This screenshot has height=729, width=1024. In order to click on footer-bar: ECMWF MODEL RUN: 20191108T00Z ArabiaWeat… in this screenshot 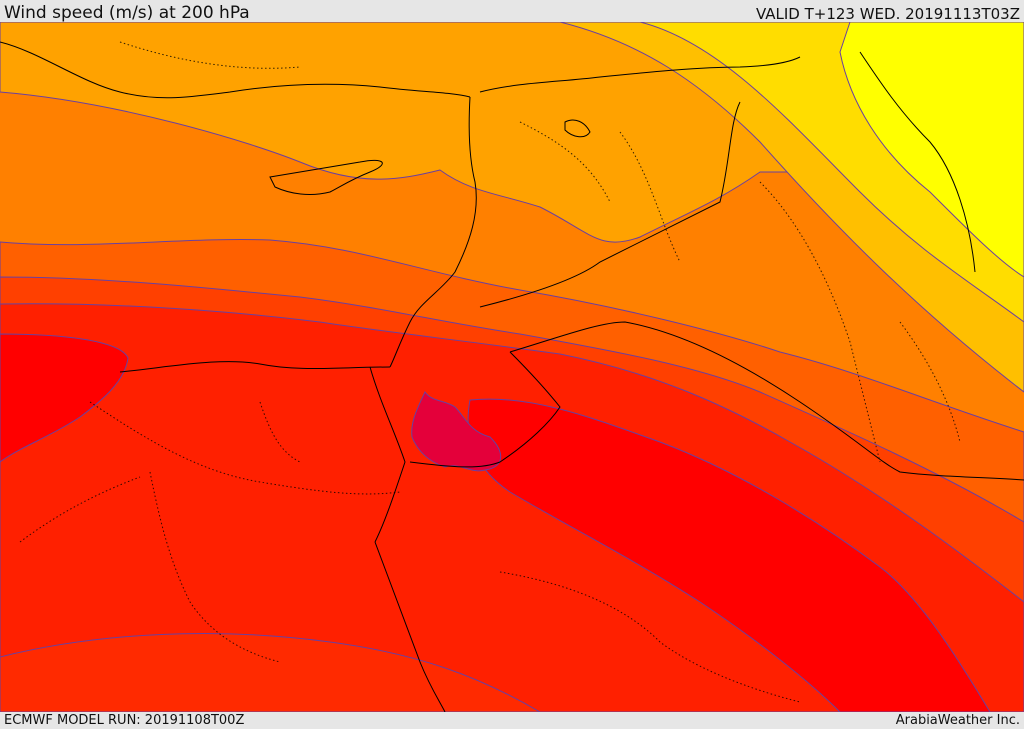, I will do `click(512, 720)`.